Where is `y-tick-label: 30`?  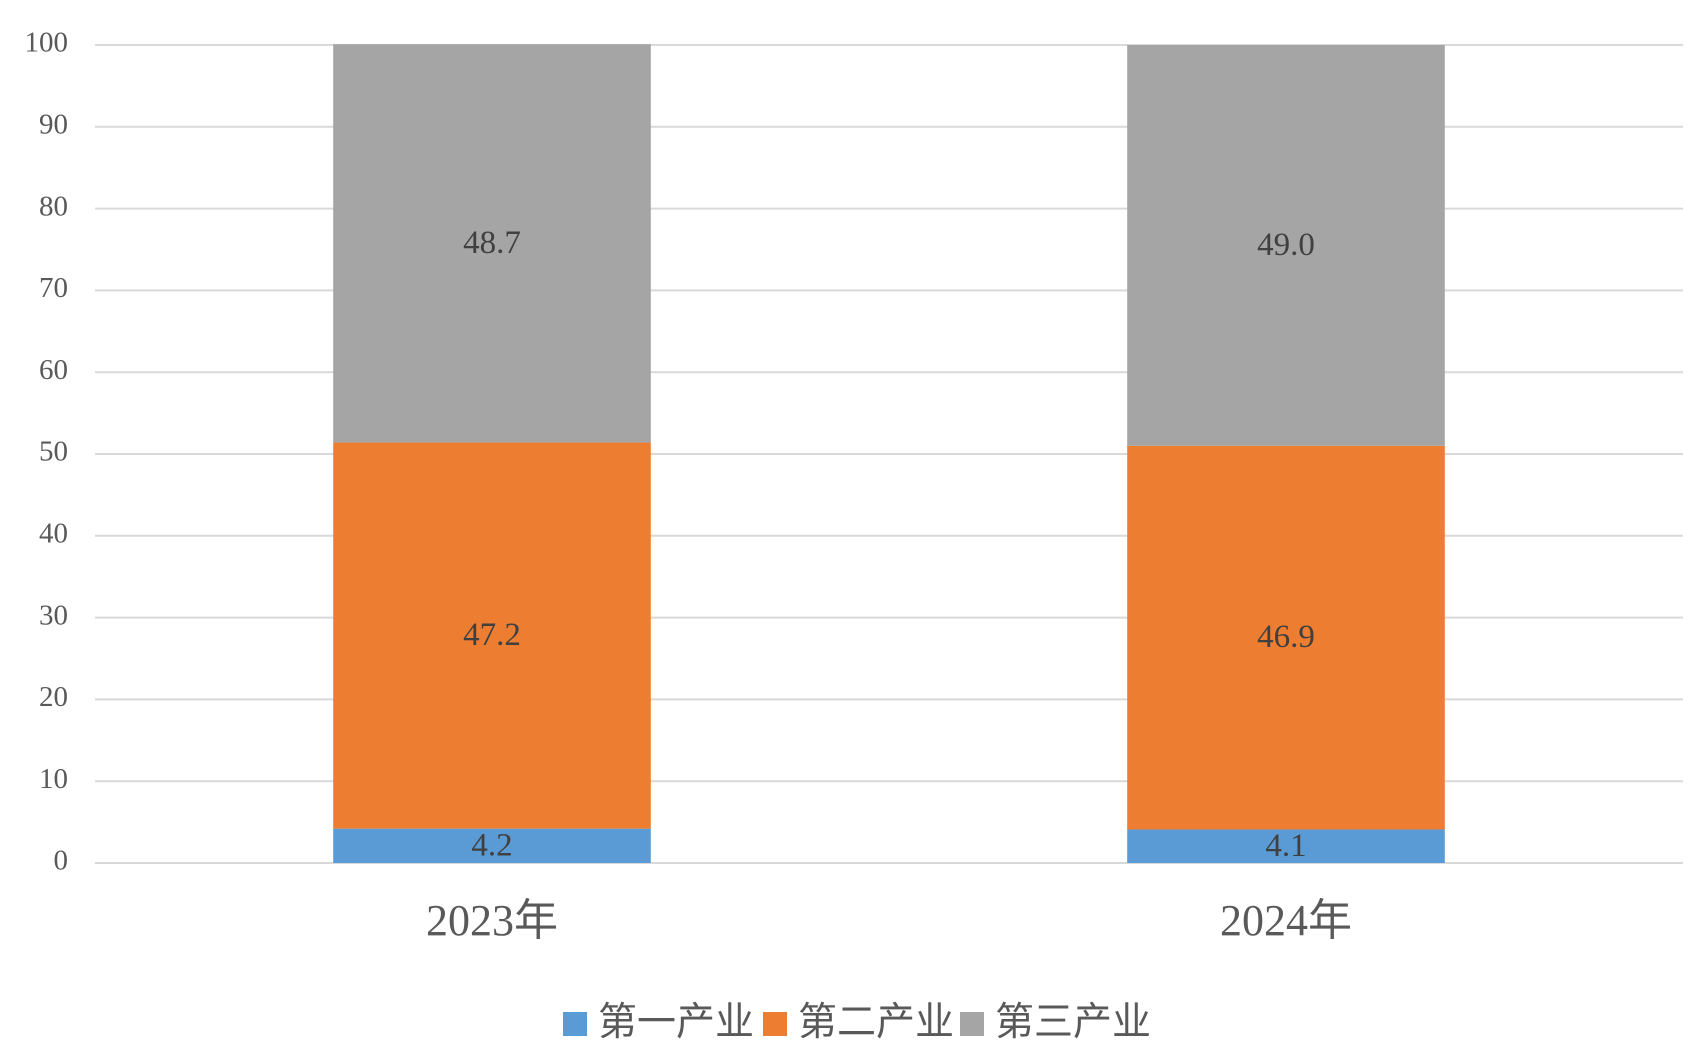 y-tick-label: 30 is located at coordinates (53, 615).